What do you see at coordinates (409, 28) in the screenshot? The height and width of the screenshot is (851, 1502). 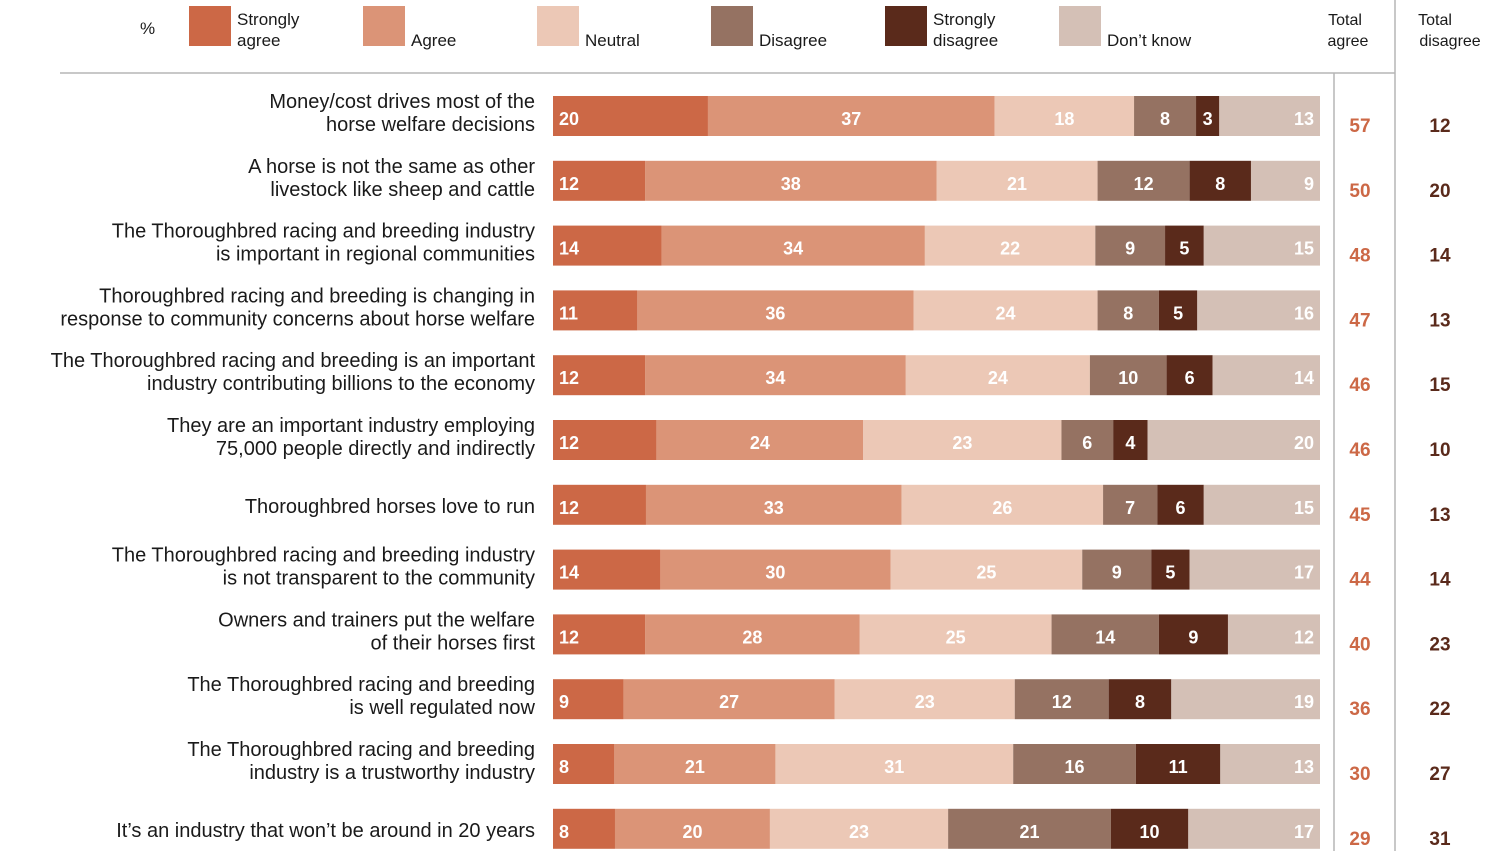 I see `legend-item: Agree` at bounding box center [409, 28].